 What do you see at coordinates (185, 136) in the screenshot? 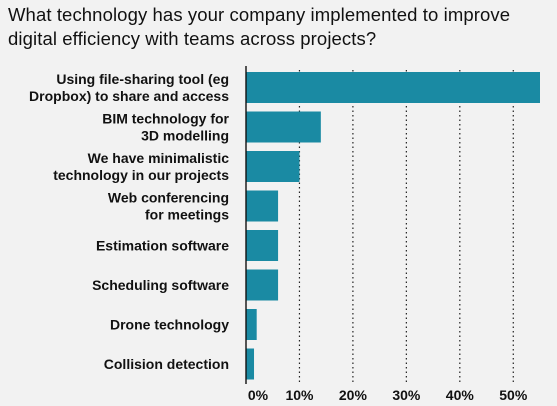
I see `category-label-line: 3D modelling` at bounding box center [185, 136].